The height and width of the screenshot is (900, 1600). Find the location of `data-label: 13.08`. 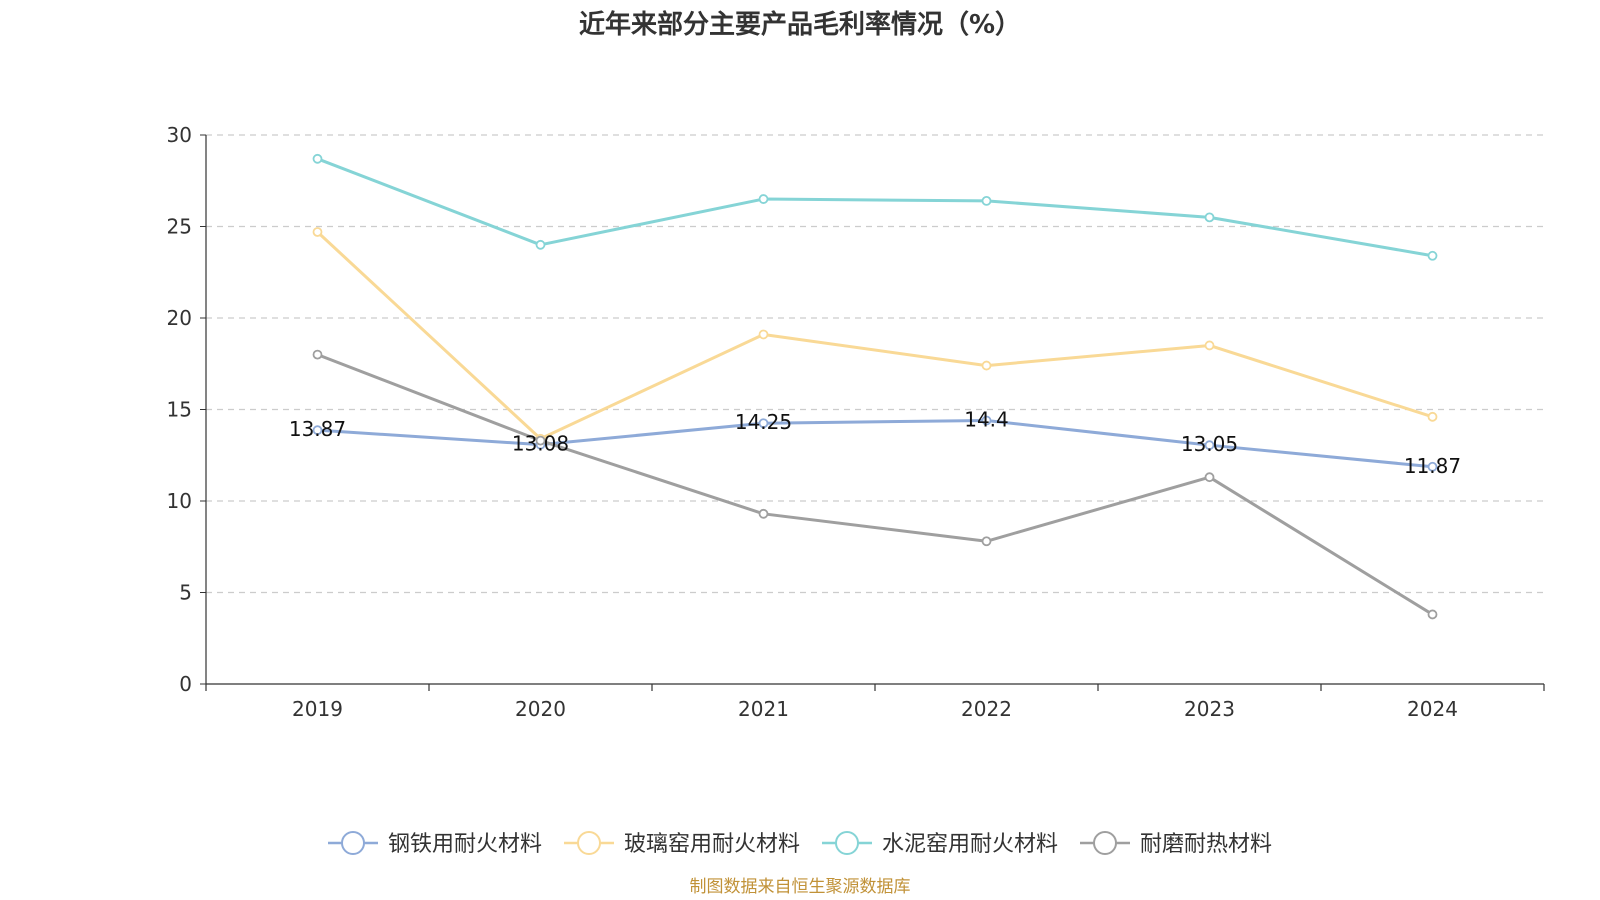

data-label: 13.08 is located at coordinates (540, 444).